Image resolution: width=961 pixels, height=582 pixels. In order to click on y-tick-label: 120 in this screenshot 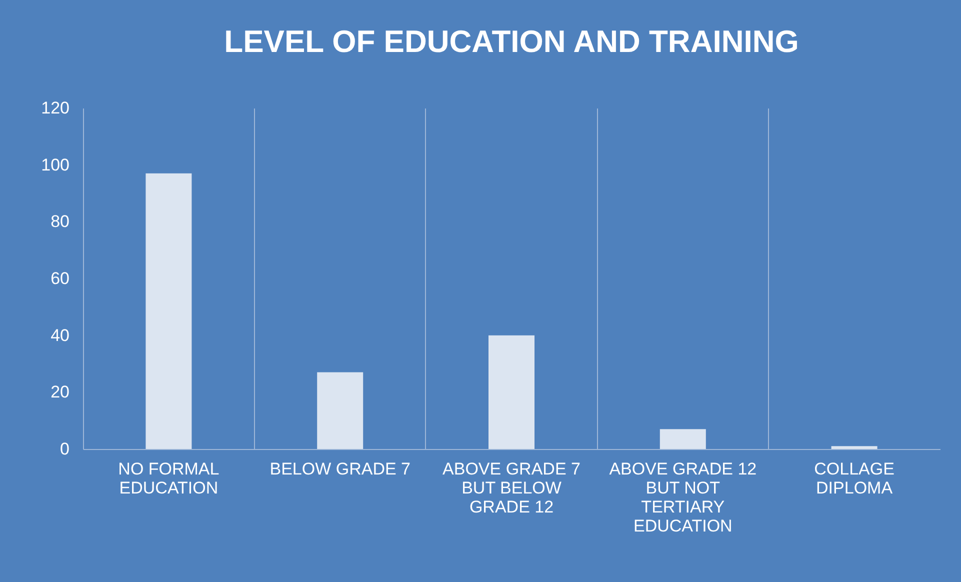, I will do `click(55, 108)`.